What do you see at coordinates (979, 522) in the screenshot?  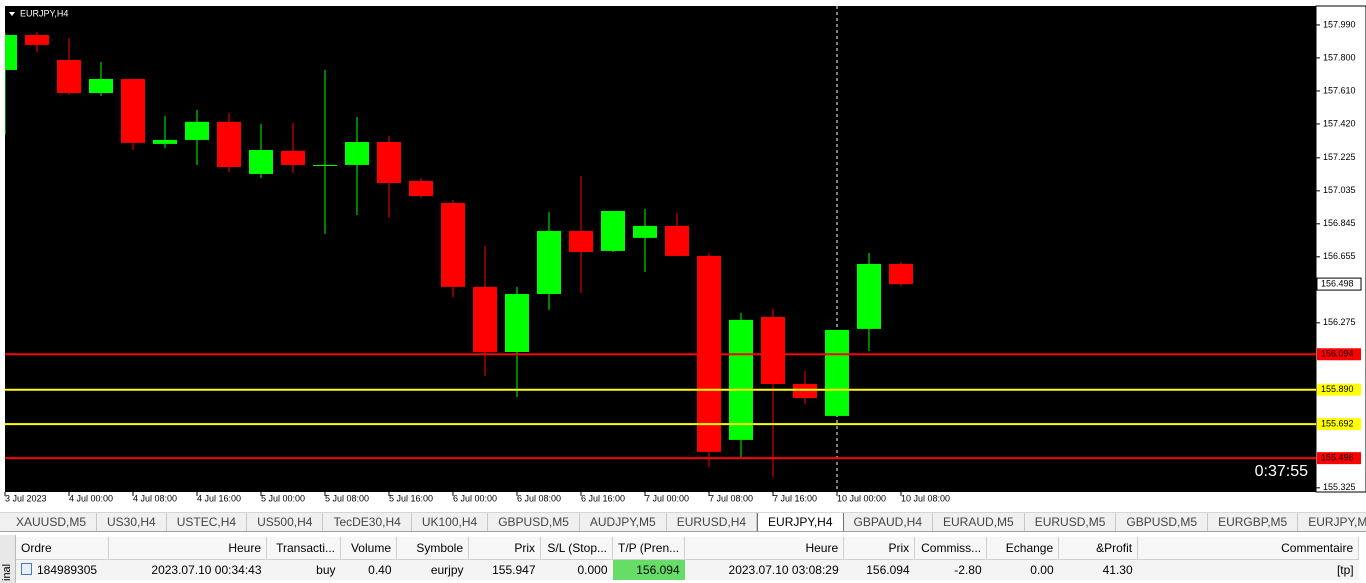 I see `chart-tab: EURAUD,M5` at bounding box center [979, 522].